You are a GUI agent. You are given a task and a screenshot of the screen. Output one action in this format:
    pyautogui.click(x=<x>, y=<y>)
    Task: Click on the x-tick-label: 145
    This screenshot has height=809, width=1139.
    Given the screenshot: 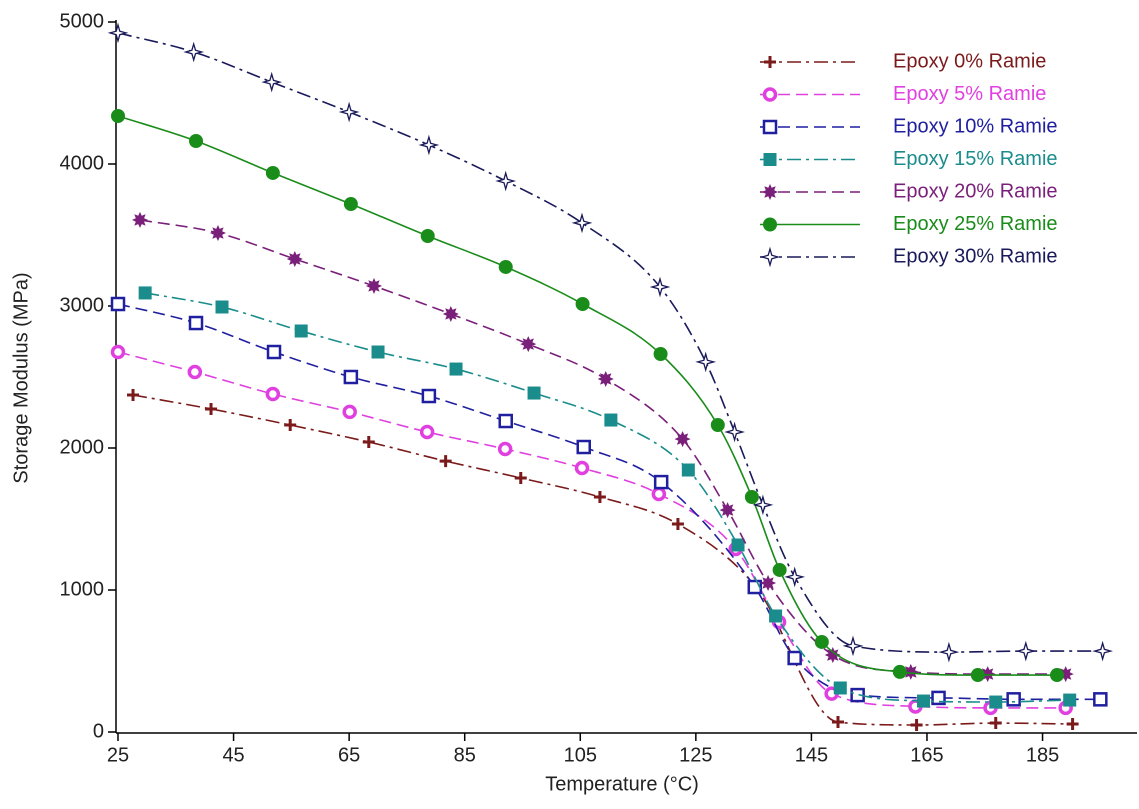 What is the action you would take?
    pyautogui.click(x=811, y=755)
    